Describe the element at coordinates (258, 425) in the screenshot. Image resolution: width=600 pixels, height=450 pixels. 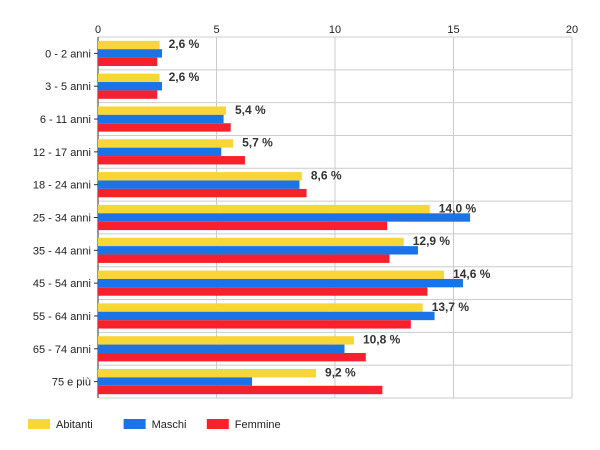
I see `legend-label-femmine: Femmine` at that location.